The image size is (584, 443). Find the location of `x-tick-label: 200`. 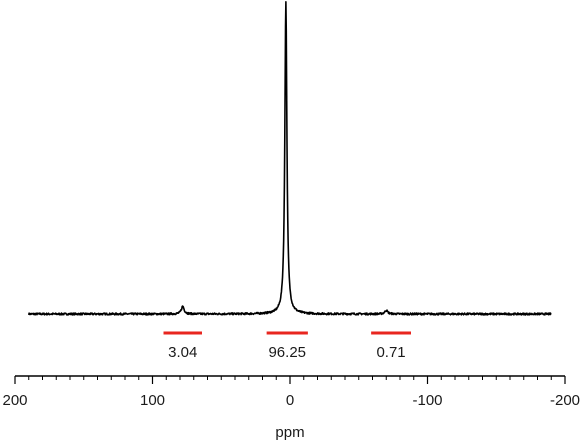

x-tick-label: 200 is located at coordinates (14, 400).